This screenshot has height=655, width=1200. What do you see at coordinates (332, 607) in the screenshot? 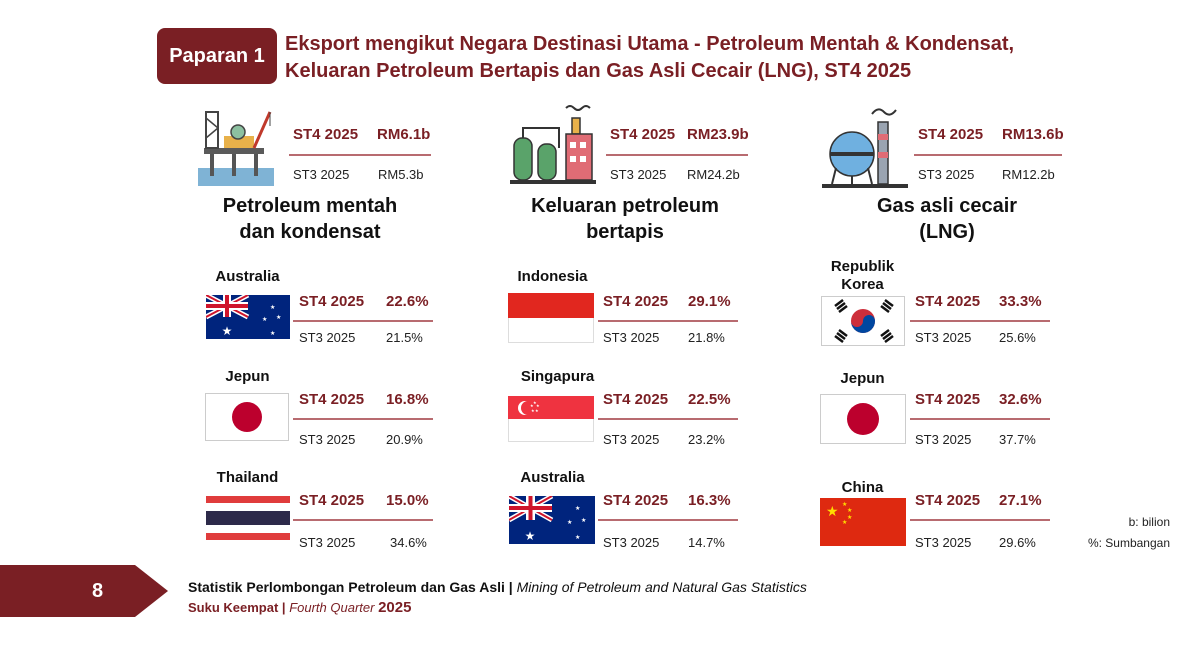
I see `footer-quarter-english: Fourth Quarter` at bounding box center [332, 607].